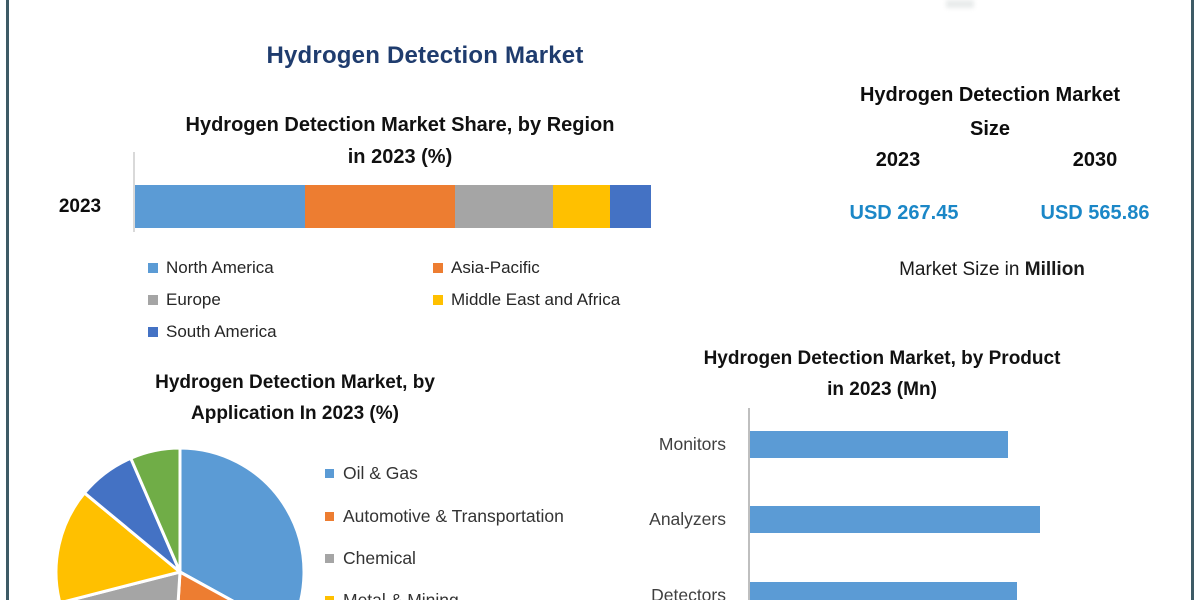 The width and height of the screenshot is (1200, 600). I want to click on region-segment-asia-pacific, so click(380, 206).